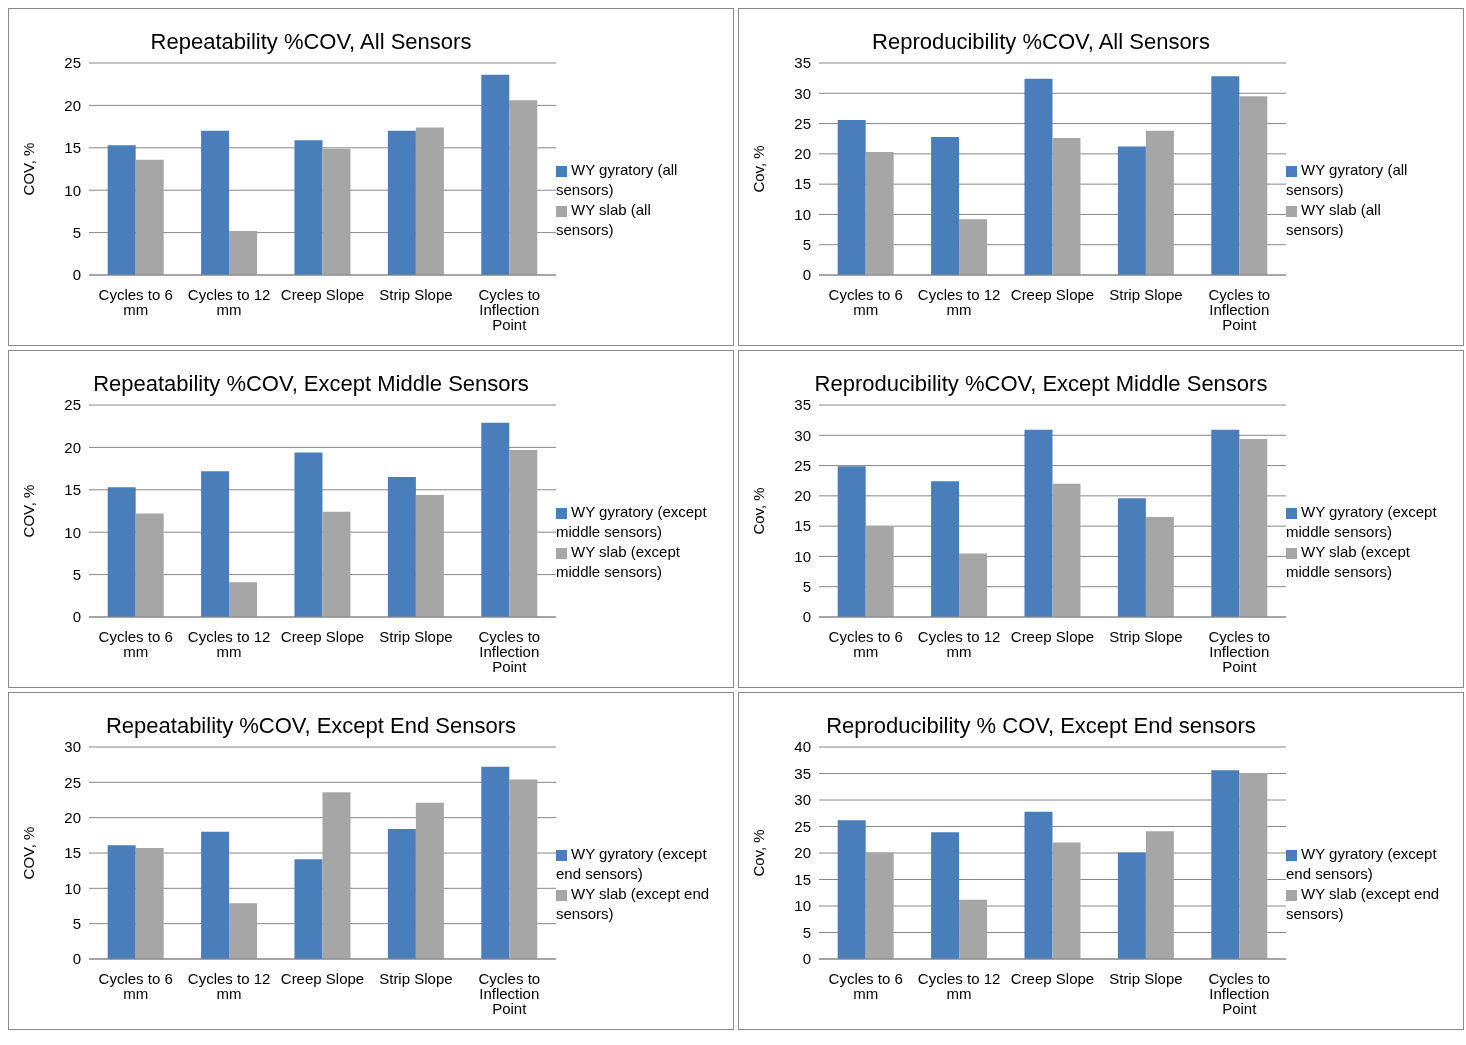 The image size is (1466, 1045). I want to click on chart-title: Reproducibility %COV, All Sensors, so click(1041, 42).